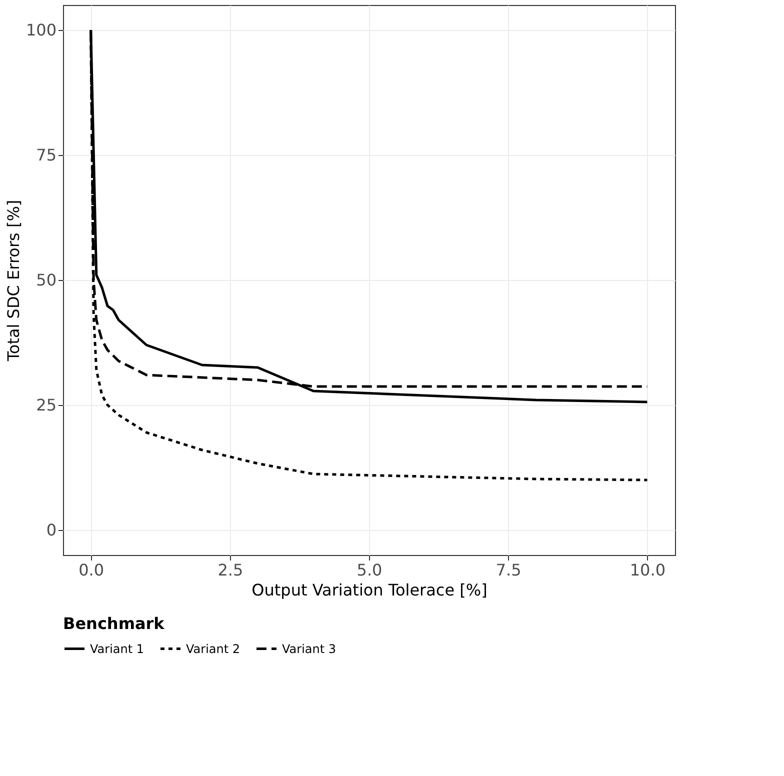 This screenshot has width=784, height=776. What do you see at coordinates (309, 649) in the screenshot?
I see `legend-label: Variant 3` at bounding box center [309, 649].